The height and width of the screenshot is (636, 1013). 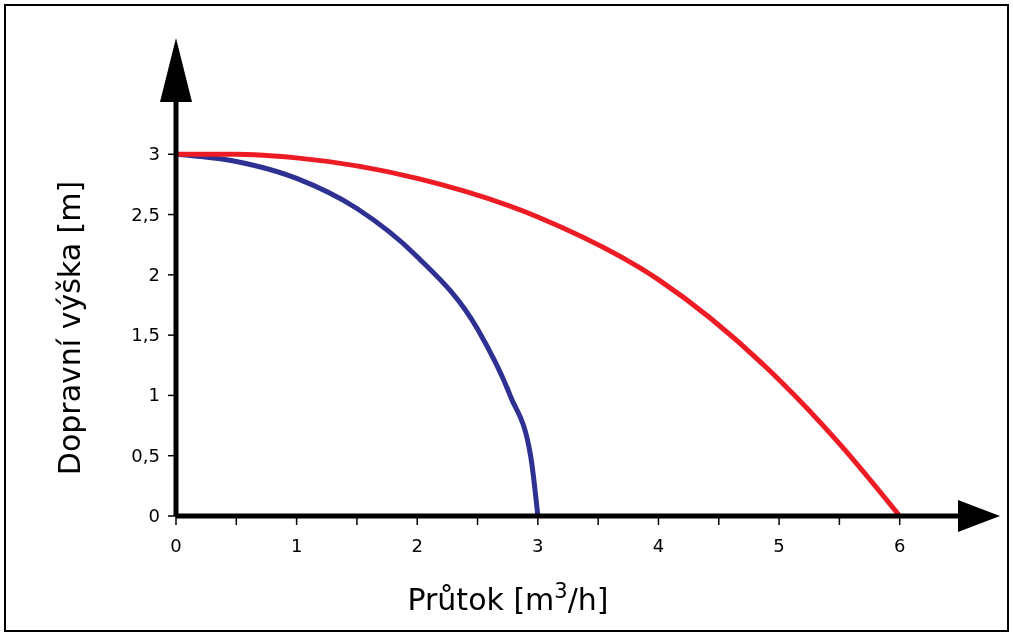 I want to click on x-tick-label: 4, so click(x=658, y=545).